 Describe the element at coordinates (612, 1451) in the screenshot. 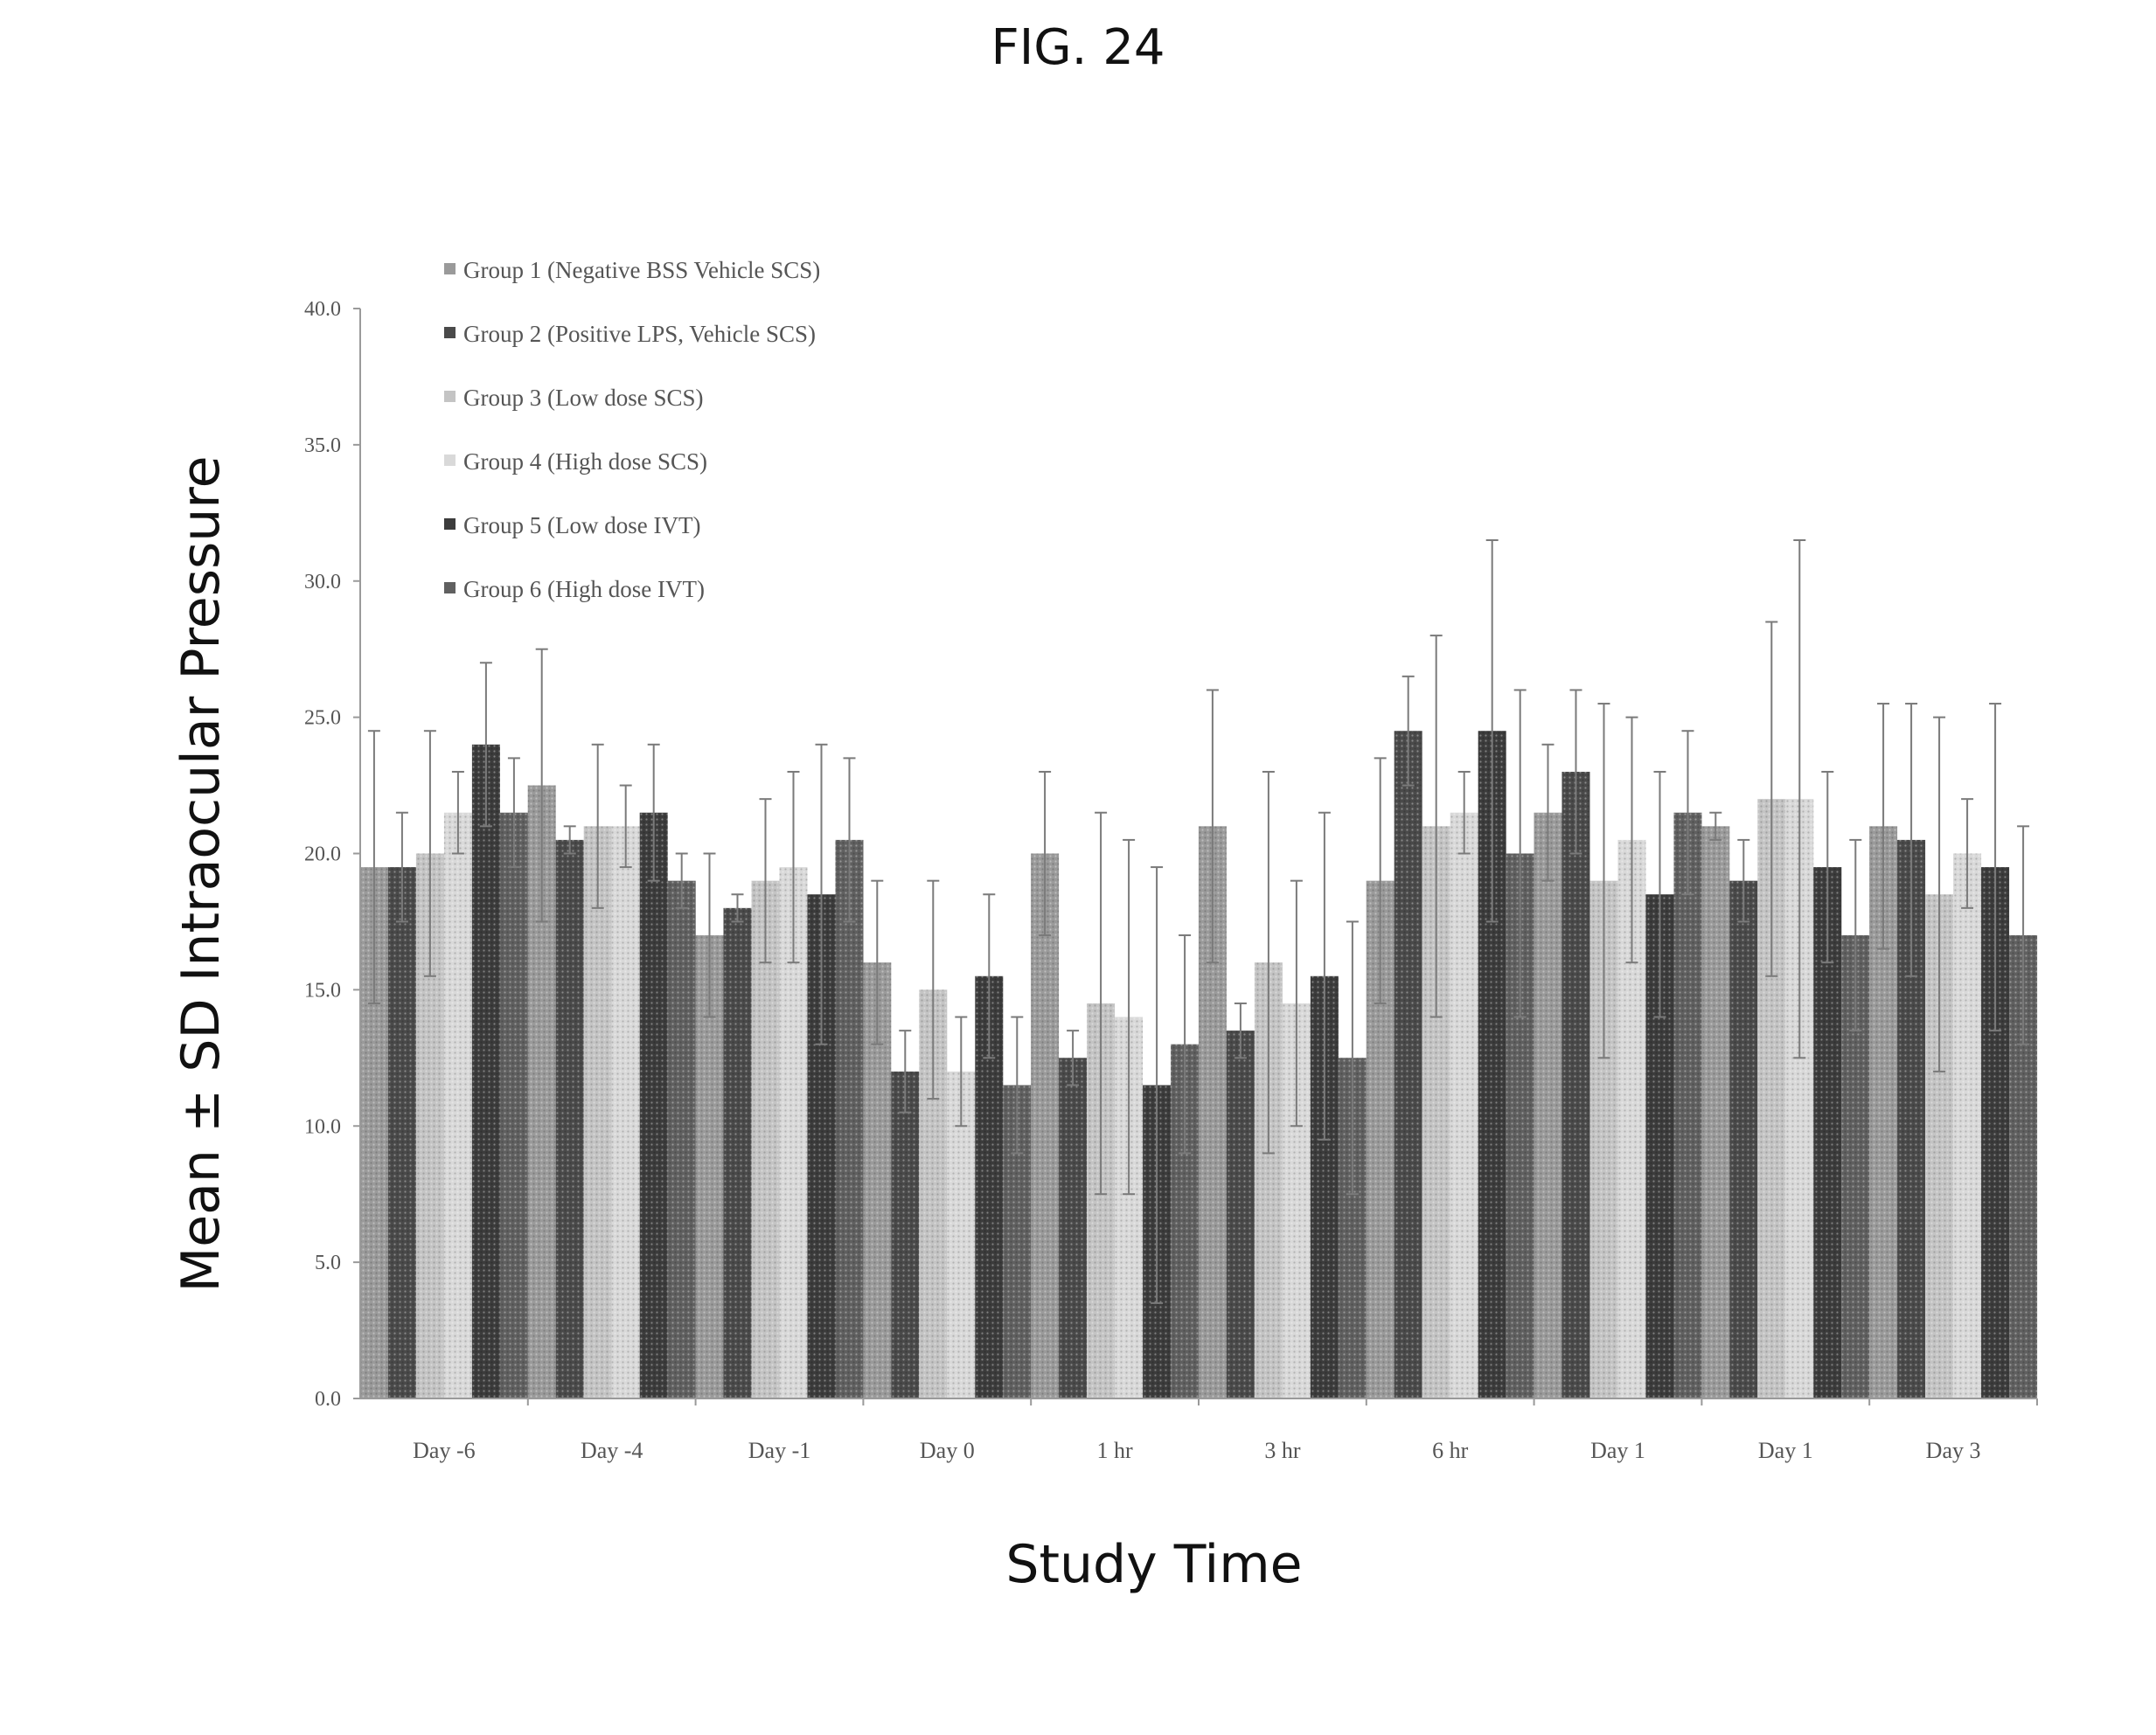

I see `x-tick-label: Day -4` at that location.